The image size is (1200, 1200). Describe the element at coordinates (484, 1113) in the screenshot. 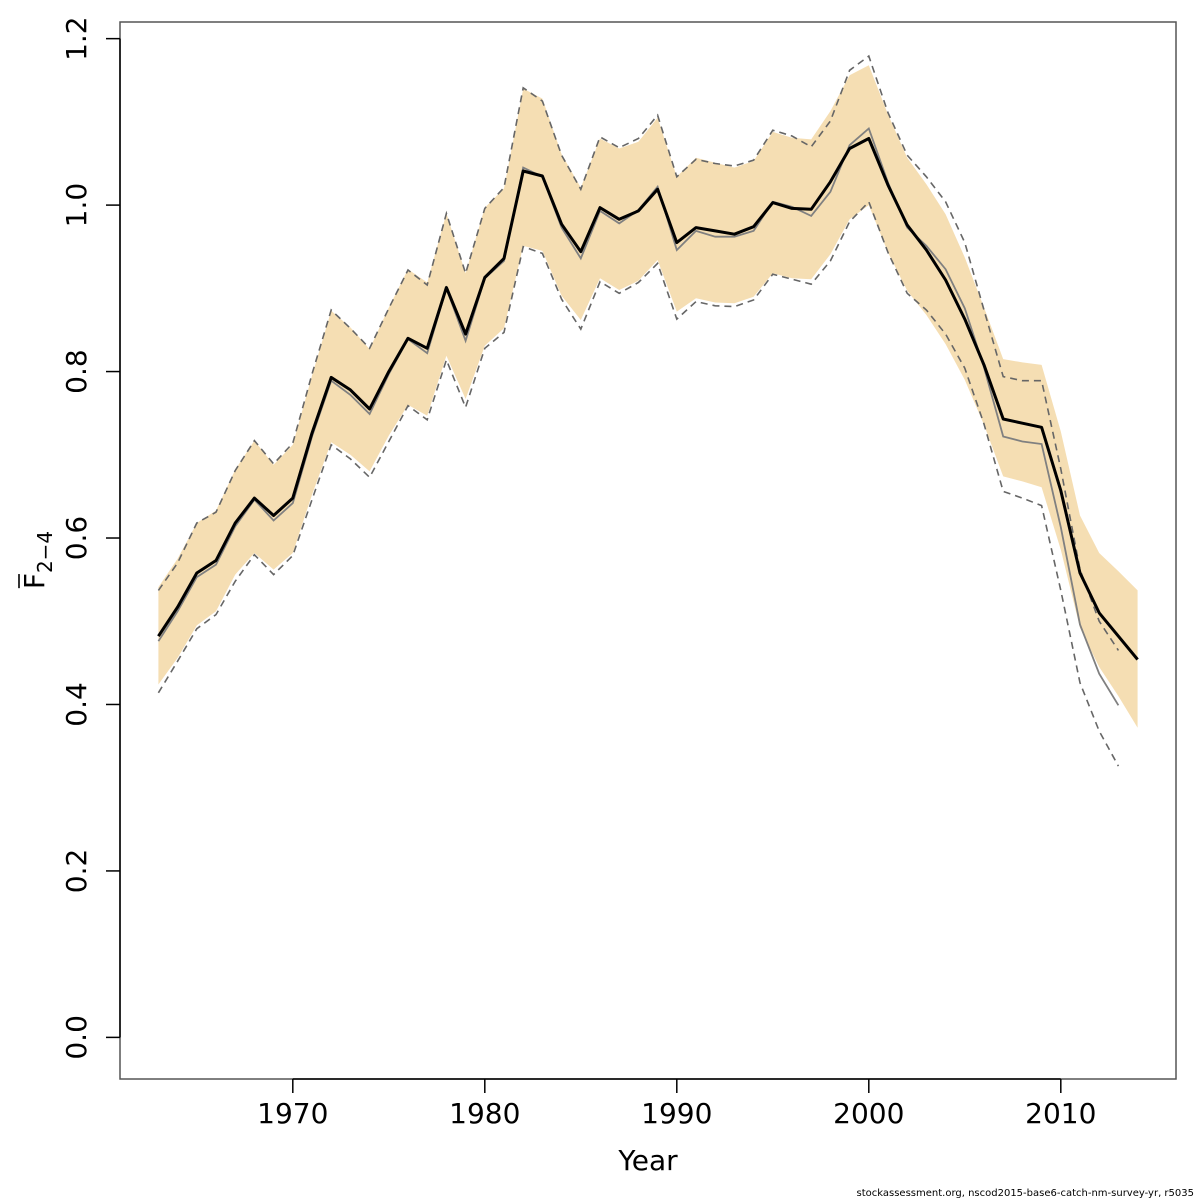

I see `x-tick-label: 1980` at that location.